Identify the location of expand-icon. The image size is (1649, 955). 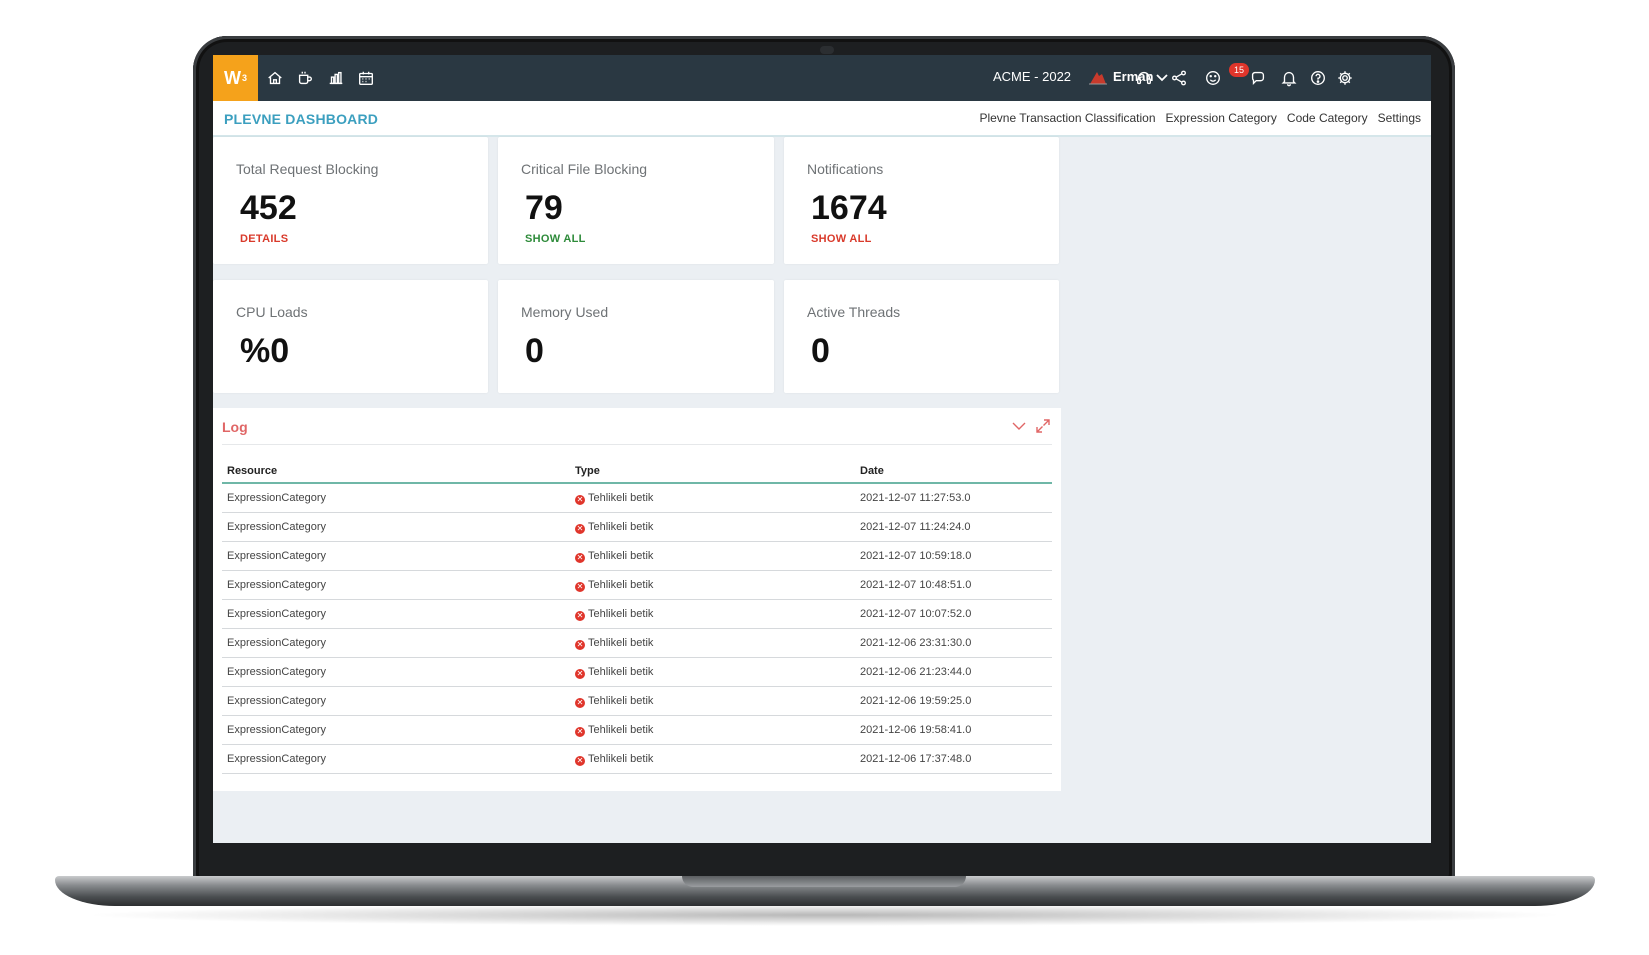
(1043, 428).